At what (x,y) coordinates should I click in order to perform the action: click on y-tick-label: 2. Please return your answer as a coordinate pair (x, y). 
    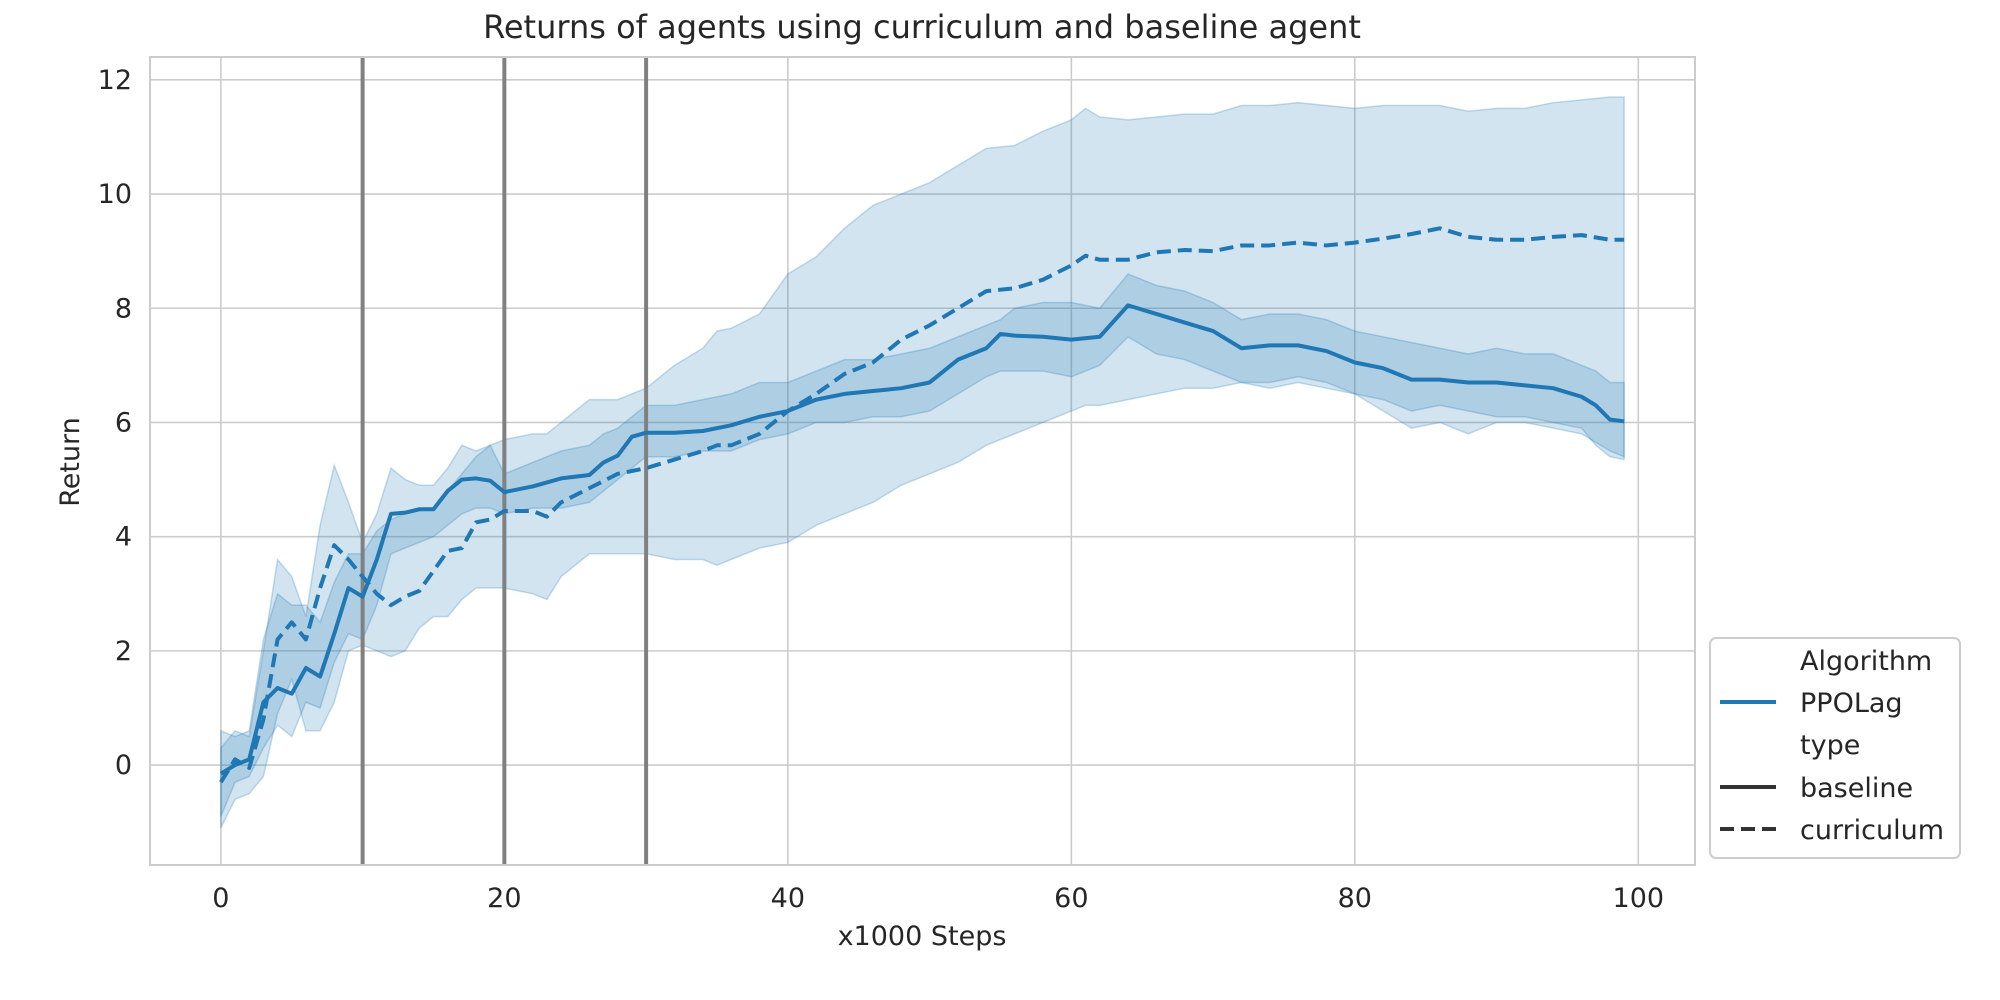
    Looking at the image, I should click on (123, 651).